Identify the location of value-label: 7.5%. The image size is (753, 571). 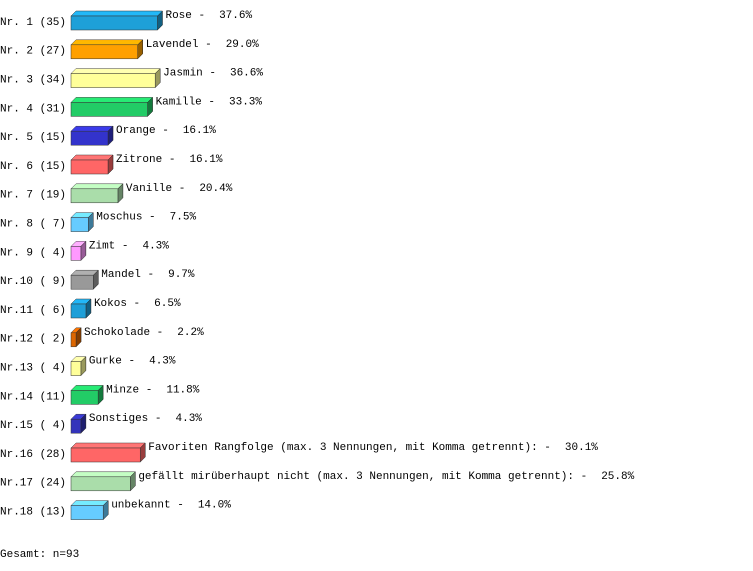
(183, 218).